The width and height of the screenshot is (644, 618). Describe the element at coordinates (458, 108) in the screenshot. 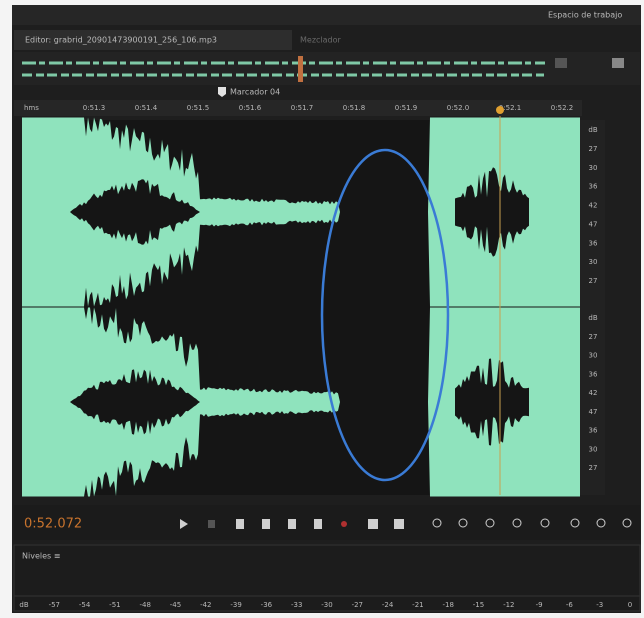

I see `ruler-label: 0:52.0` at that location.